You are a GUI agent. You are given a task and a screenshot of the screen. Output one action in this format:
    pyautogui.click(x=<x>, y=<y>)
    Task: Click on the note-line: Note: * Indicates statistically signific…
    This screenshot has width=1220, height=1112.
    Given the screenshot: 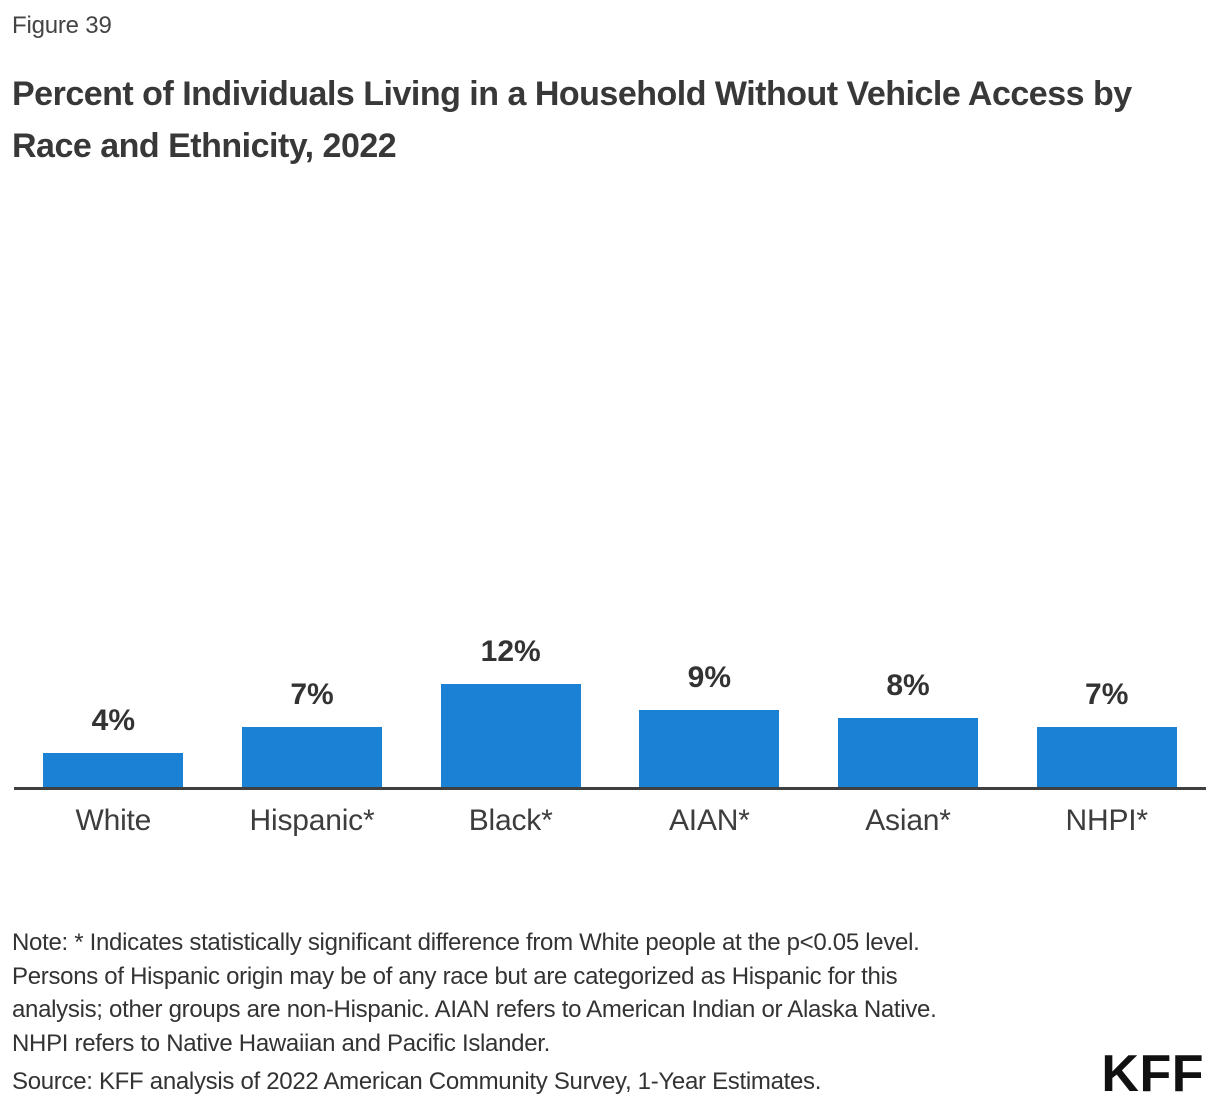 What is the action you would take?
    pyautogui.click(x=466, y=942)
    